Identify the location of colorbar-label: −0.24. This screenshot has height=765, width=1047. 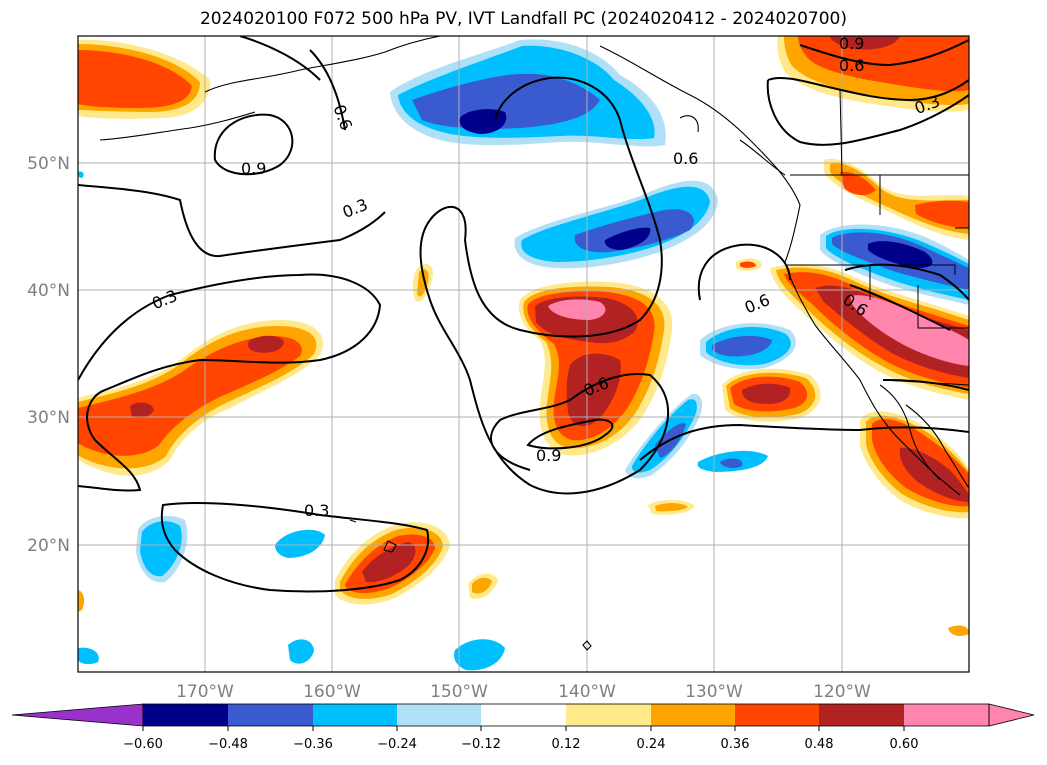
(397, 744).